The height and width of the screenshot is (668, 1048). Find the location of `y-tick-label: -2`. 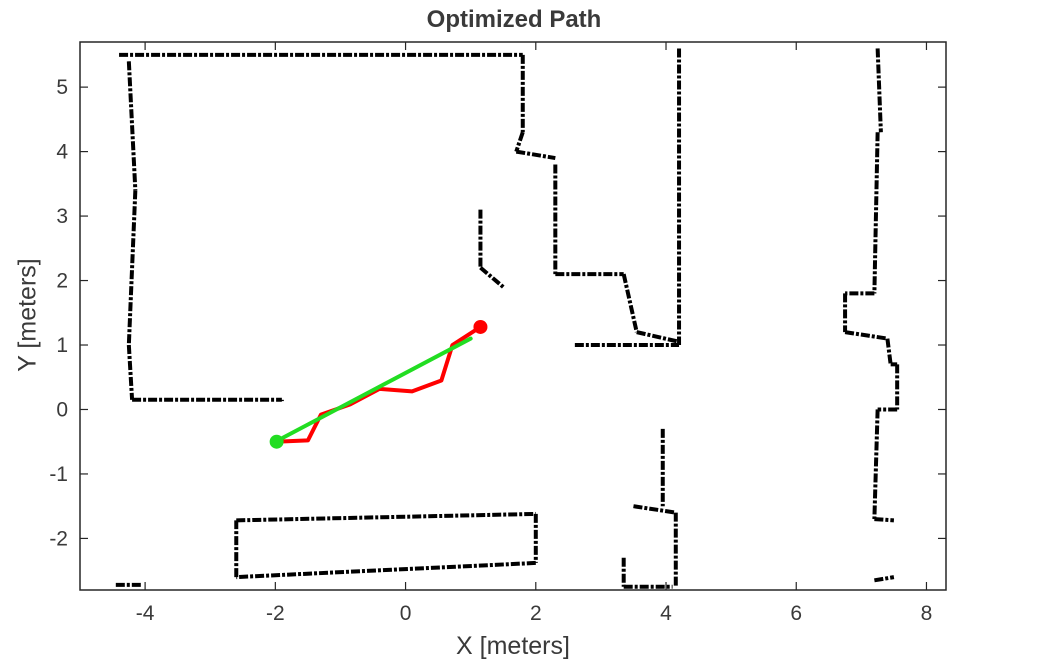

y-tick-label: -2 is located at coordinates (58, 538).